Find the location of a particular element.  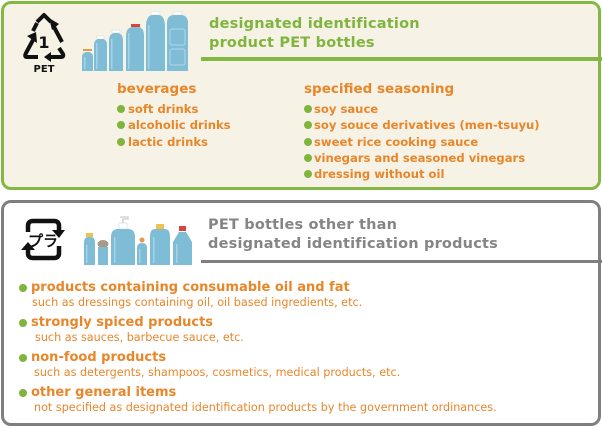

item-title: non-food products is located at coordinates (99, 357).